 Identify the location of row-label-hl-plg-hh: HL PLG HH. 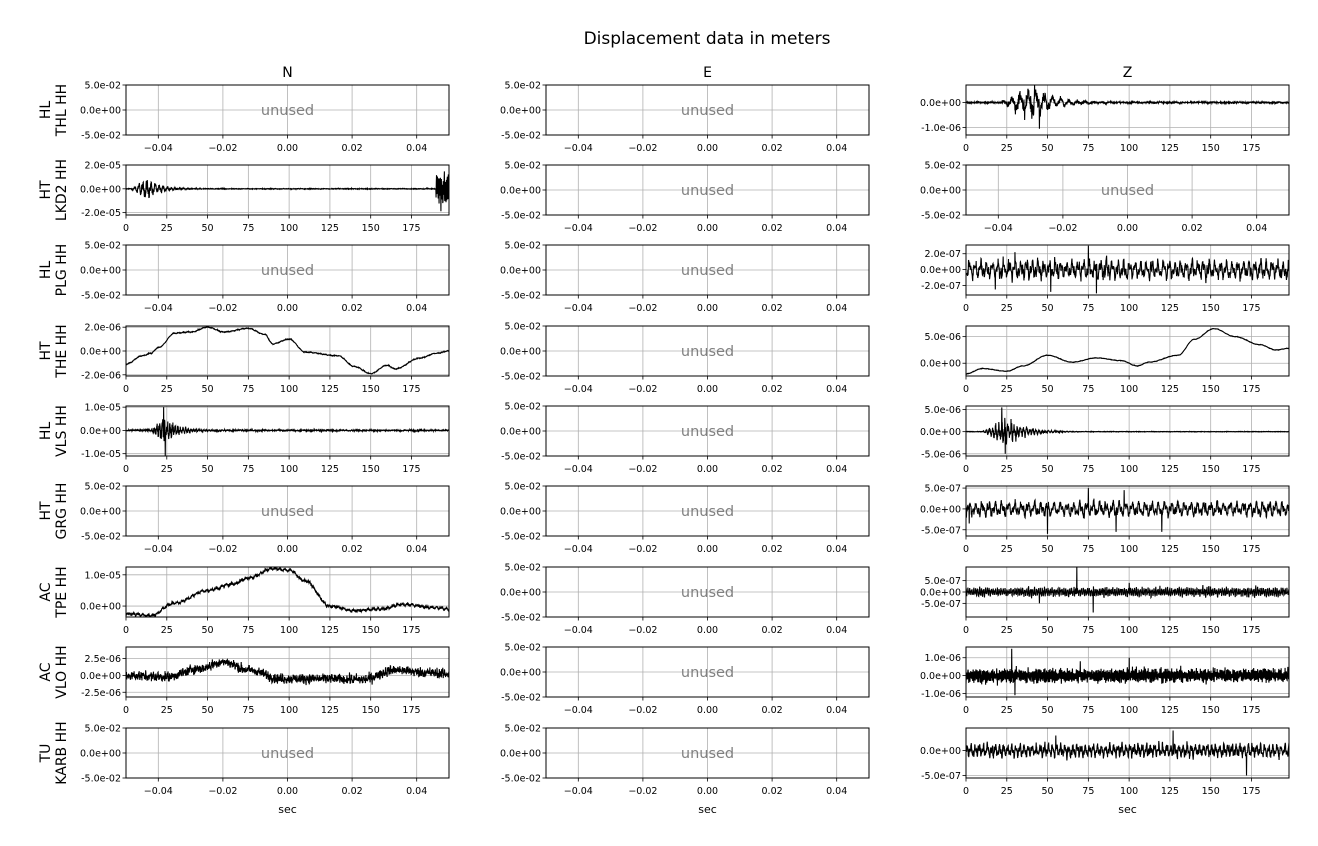
(54, 270).